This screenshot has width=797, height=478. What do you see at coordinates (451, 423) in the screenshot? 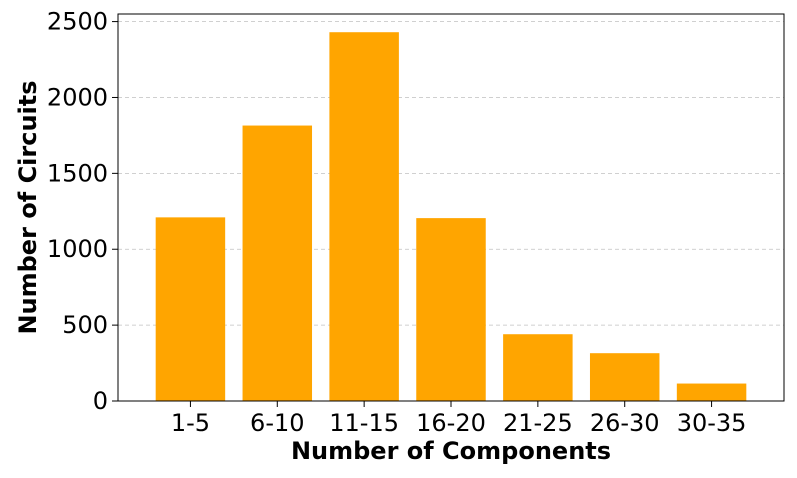
I see `x-tick-label: 16-20` at bounding box center [451, 423].